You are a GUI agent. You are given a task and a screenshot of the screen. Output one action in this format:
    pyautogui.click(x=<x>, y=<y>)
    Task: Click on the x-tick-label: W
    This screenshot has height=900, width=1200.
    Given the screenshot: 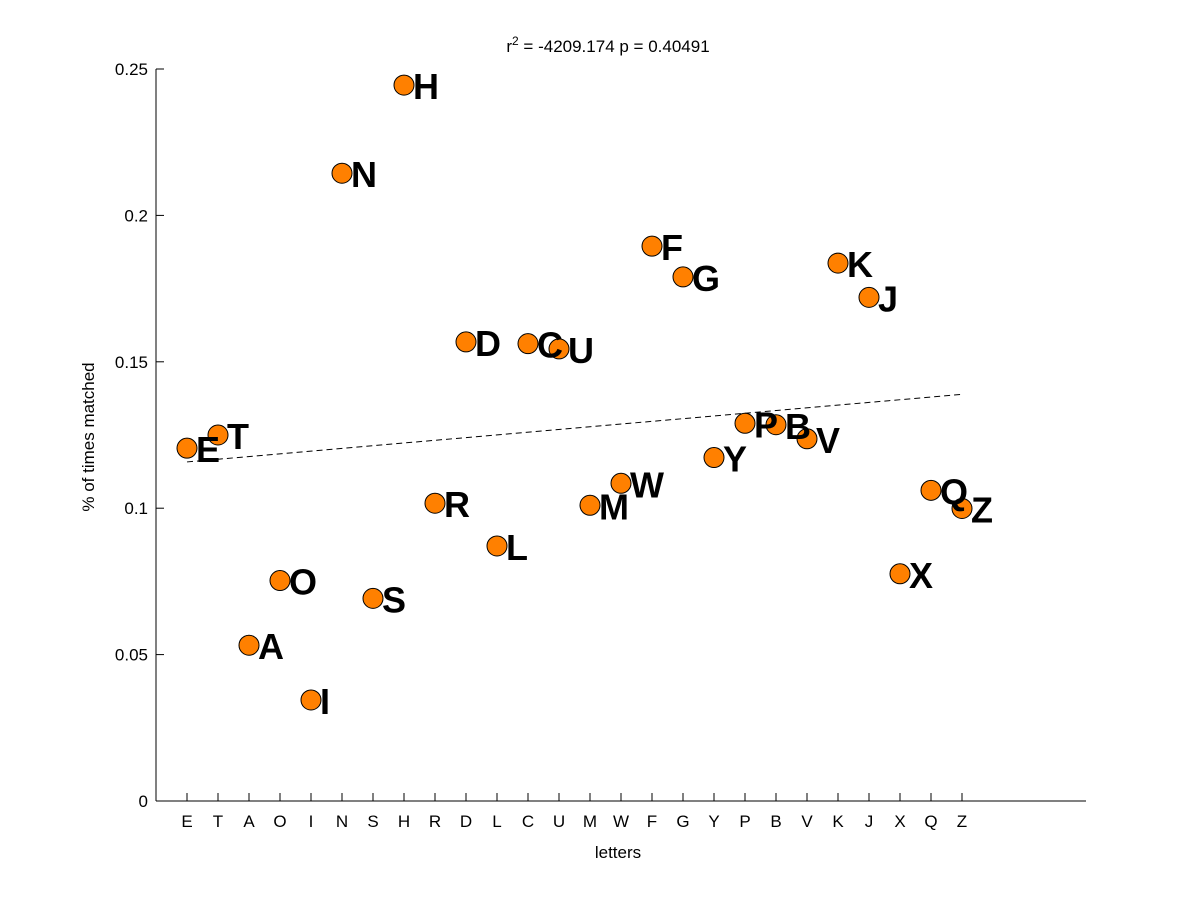 What is the action you would take?
    pyautogui.click(x=621, y=821)
    